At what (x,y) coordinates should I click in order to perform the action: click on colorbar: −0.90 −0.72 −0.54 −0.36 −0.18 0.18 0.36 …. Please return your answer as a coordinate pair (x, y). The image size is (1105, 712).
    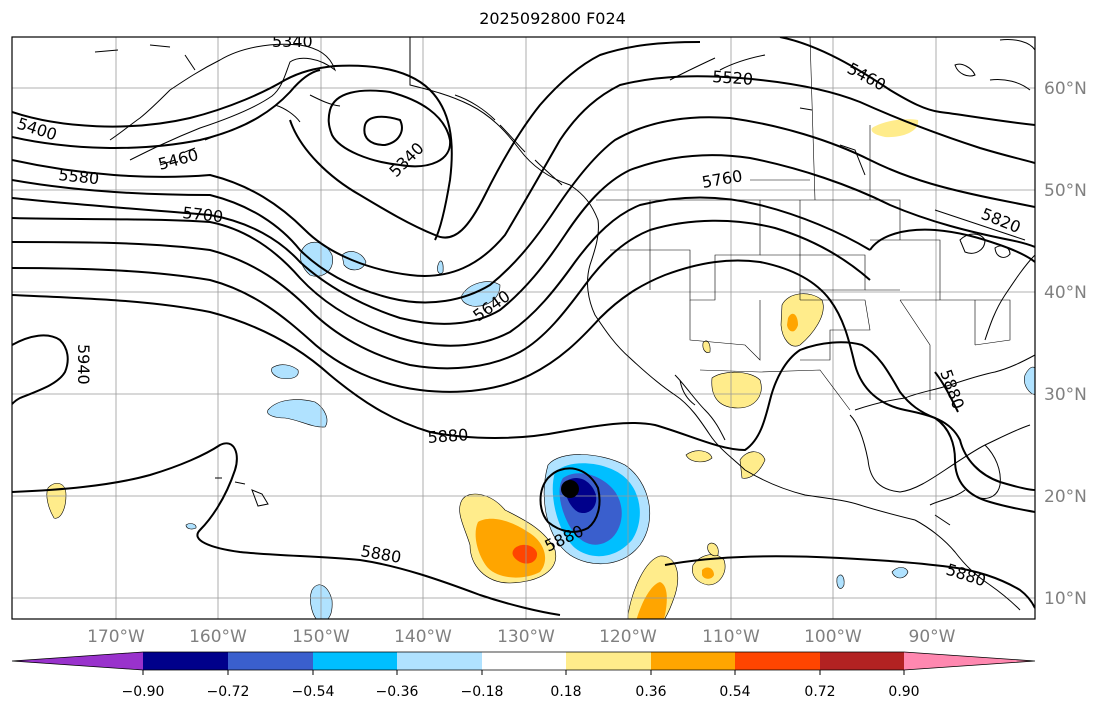
    Looking at the image, I should click on (523, 675).